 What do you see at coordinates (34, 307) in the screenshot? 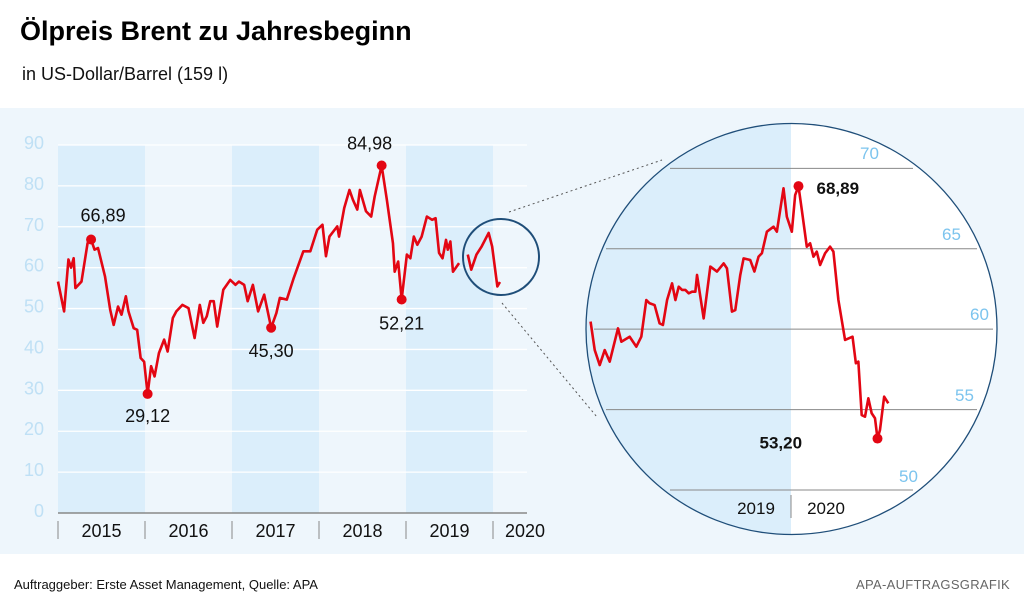
I see `y-tick-label: 50` at bounding box center [34, 307].